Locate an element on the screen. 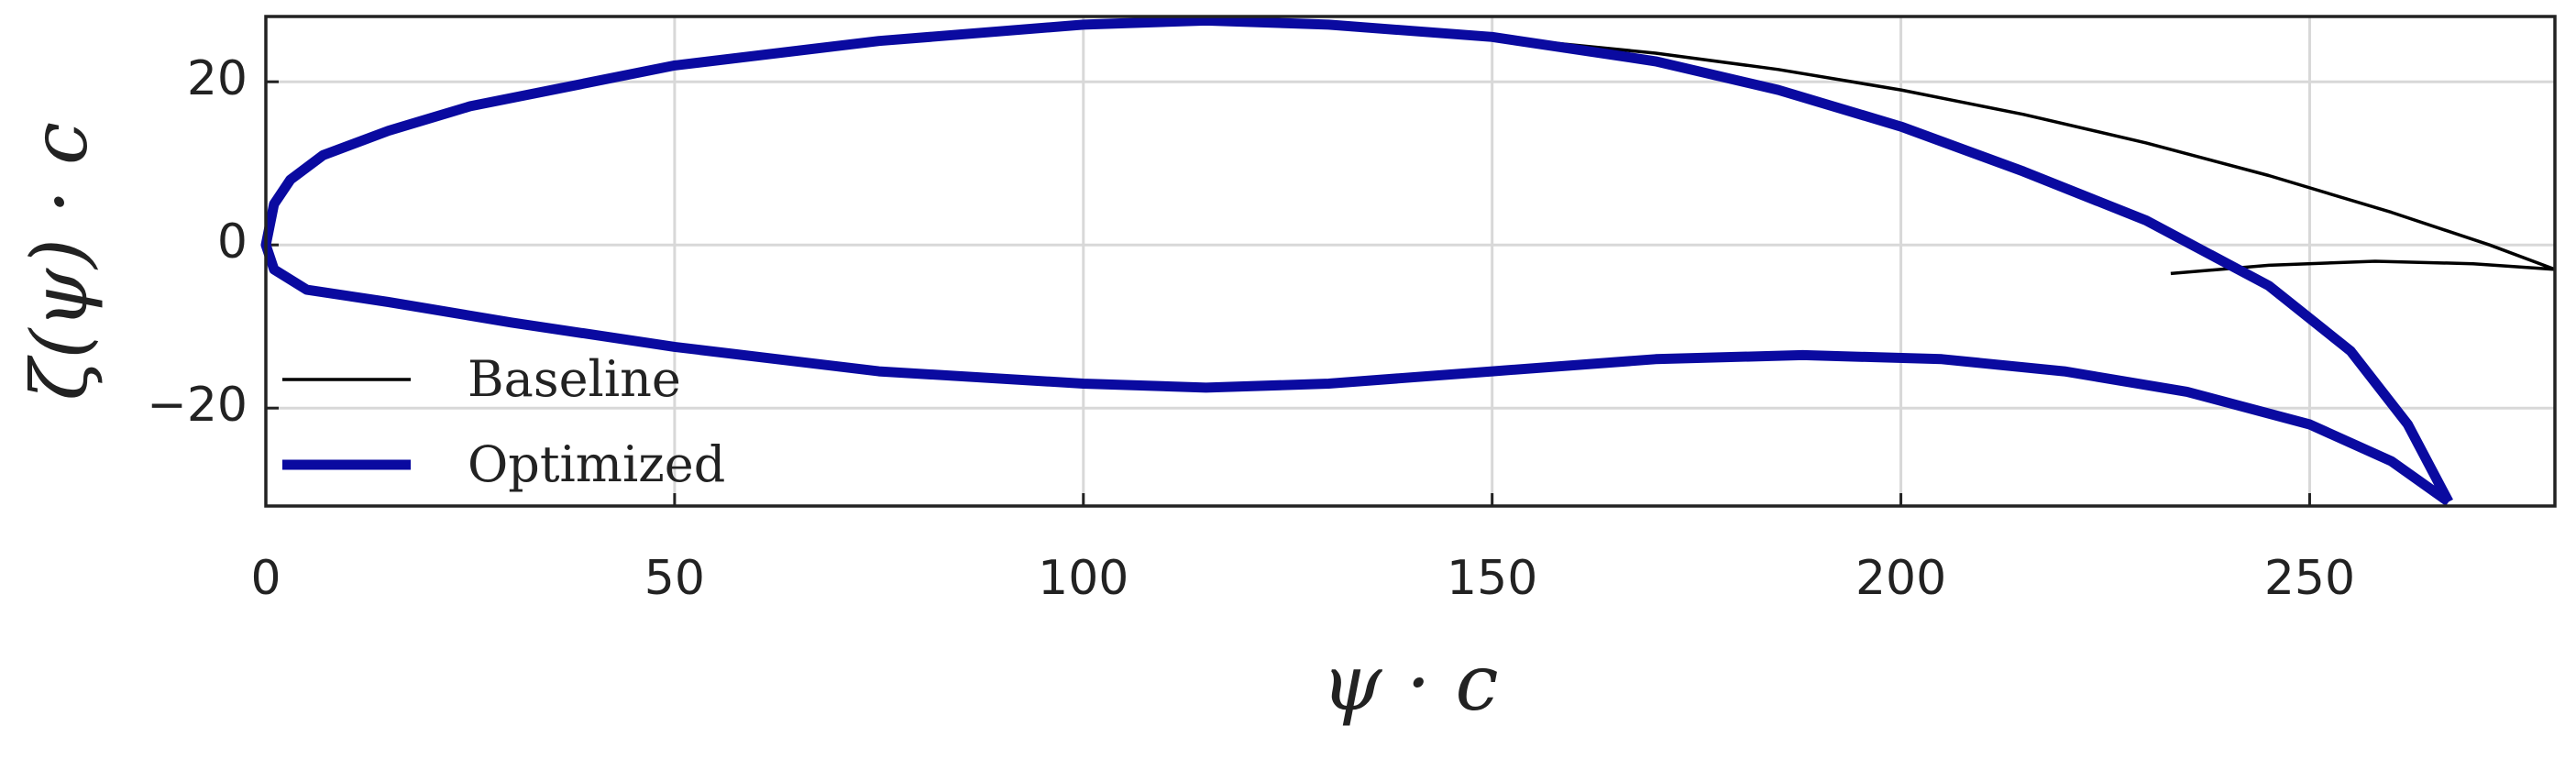  y-tick-label: 0 is located at coordinates (232, 242).